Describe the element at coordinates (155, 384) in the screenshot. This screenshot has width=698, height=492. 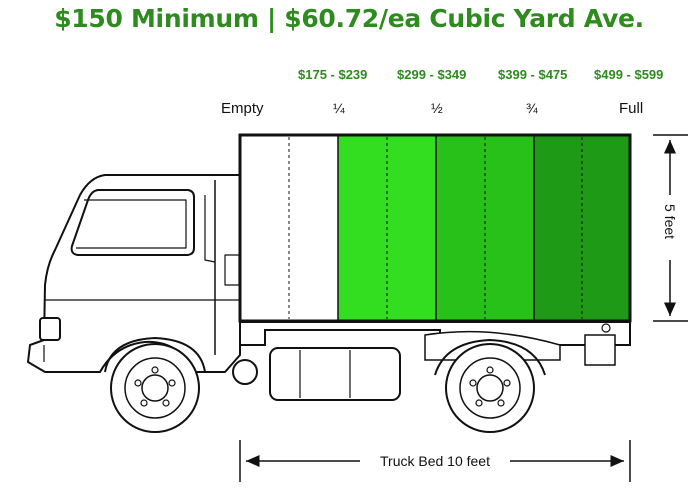
I see `front-wheel` at that location.